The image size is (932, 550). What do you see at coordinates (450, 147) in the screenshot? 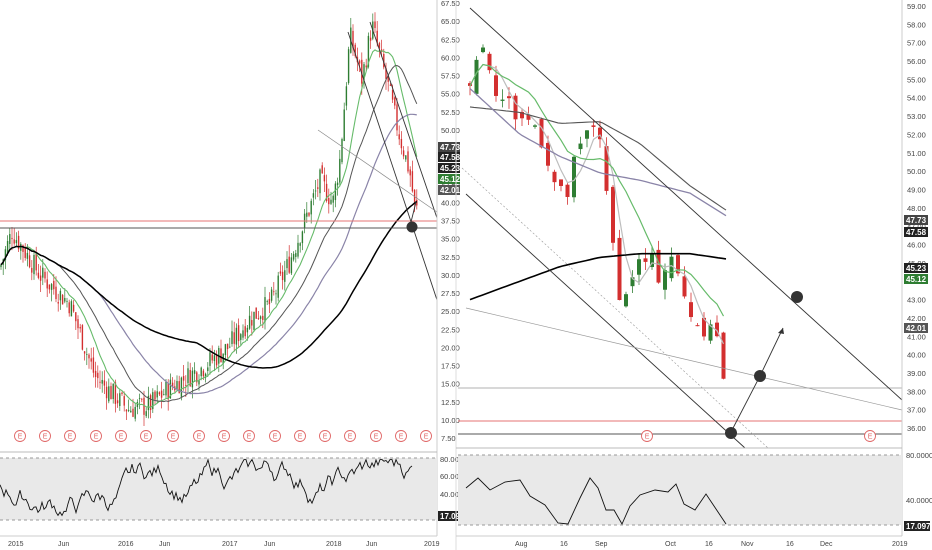
I see `left-price-badge-label: 47.73` at bounding box center [450, 147].